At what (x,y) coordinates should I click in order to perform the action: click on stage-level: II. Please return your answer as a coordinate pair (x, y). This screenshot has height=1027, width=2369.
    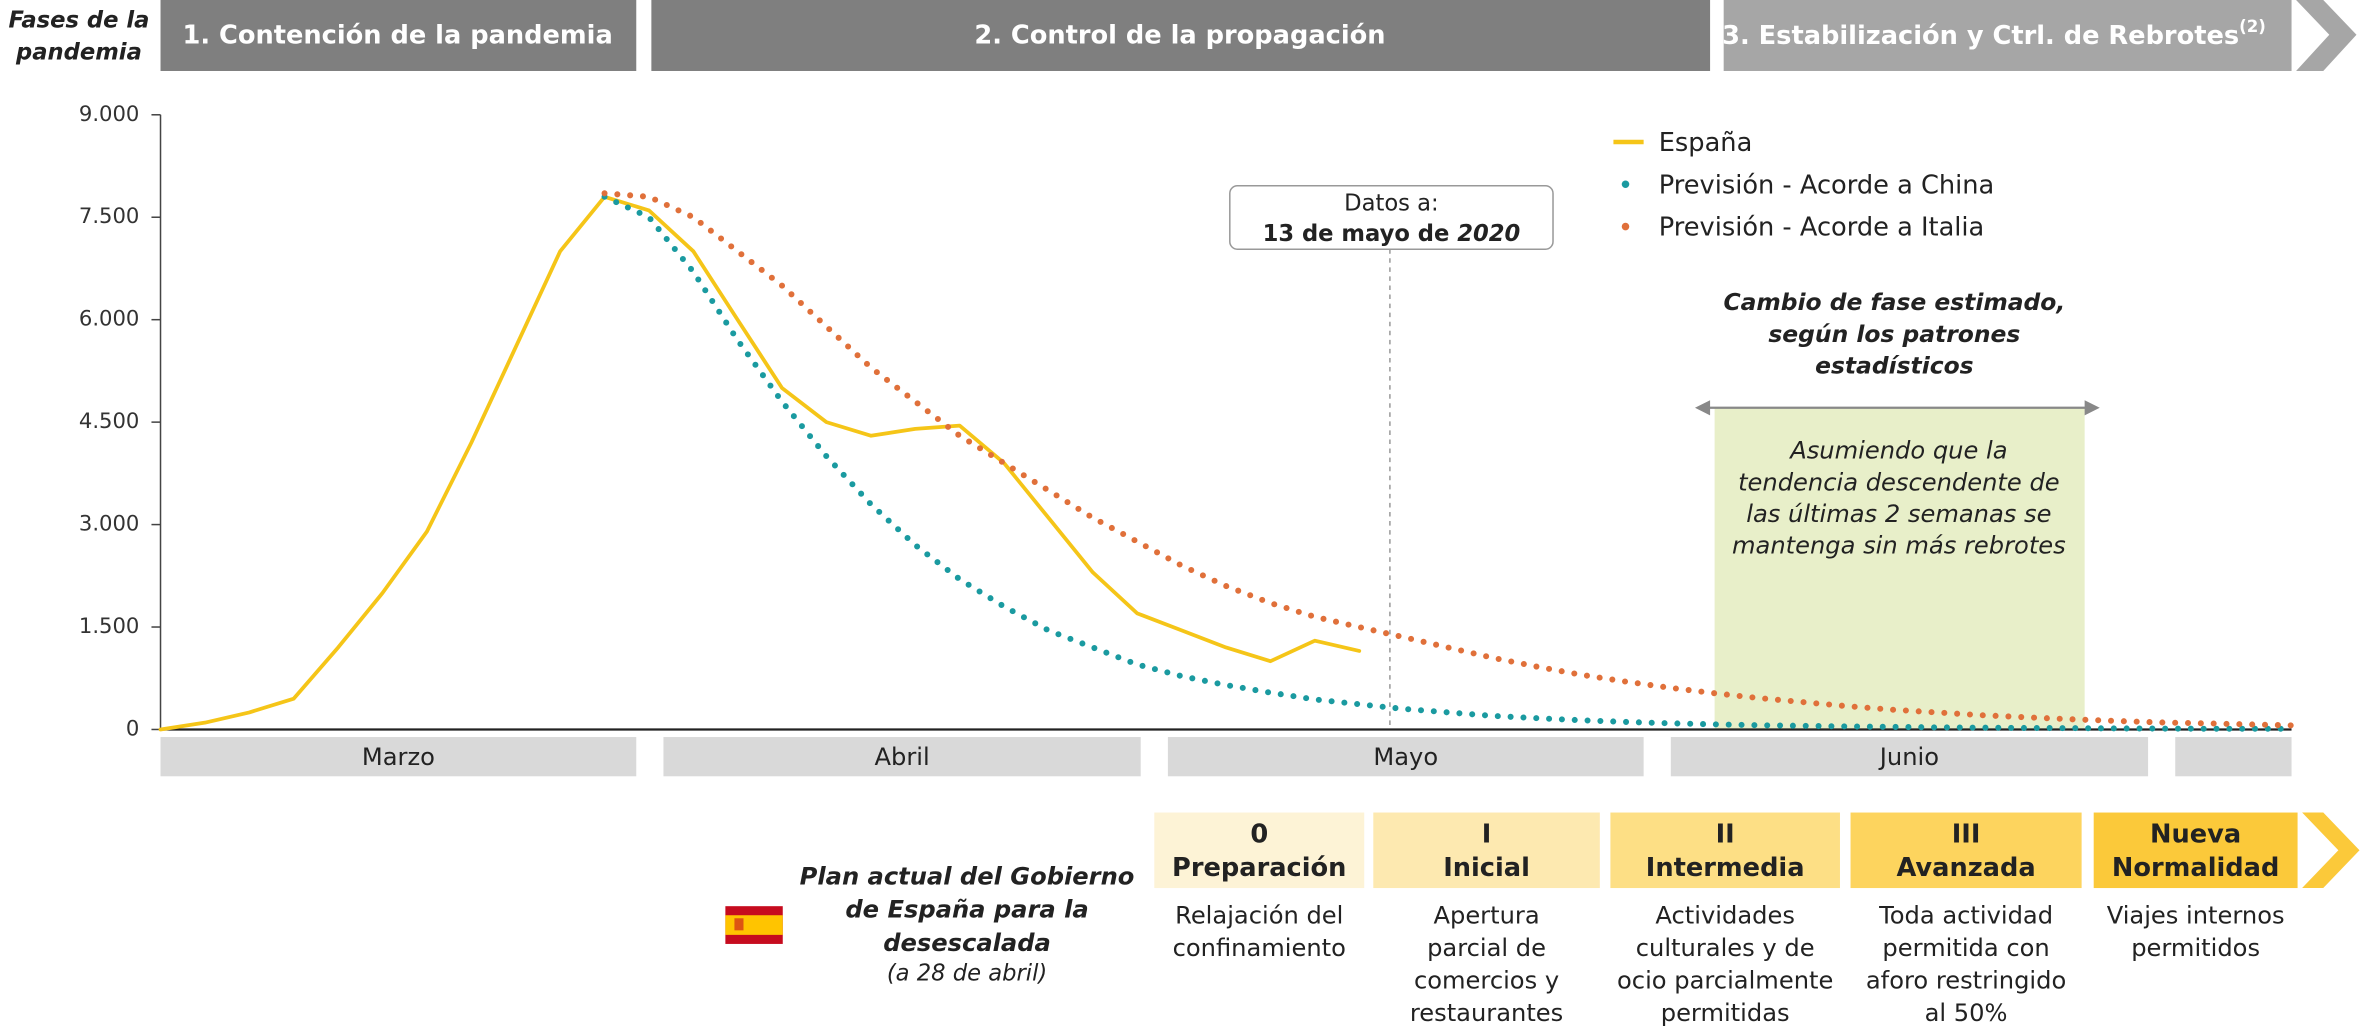
    Looking at the image, I should click on (1725, 835).